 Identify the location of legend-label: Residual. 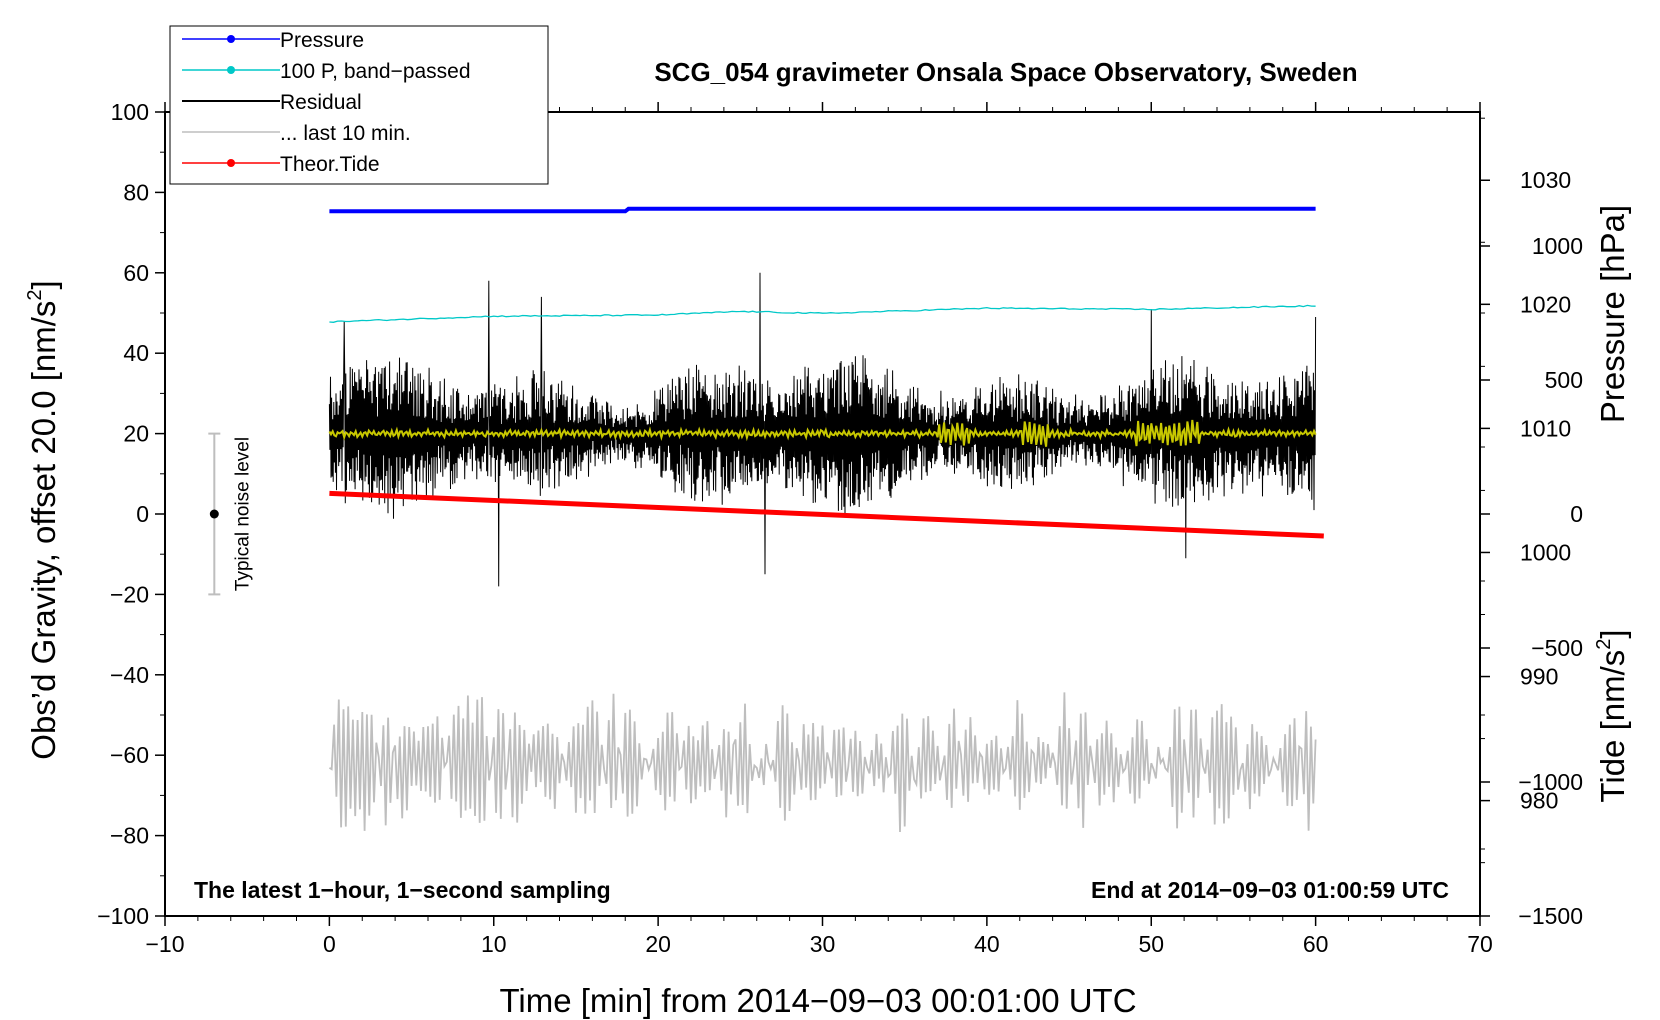
(321, 102).